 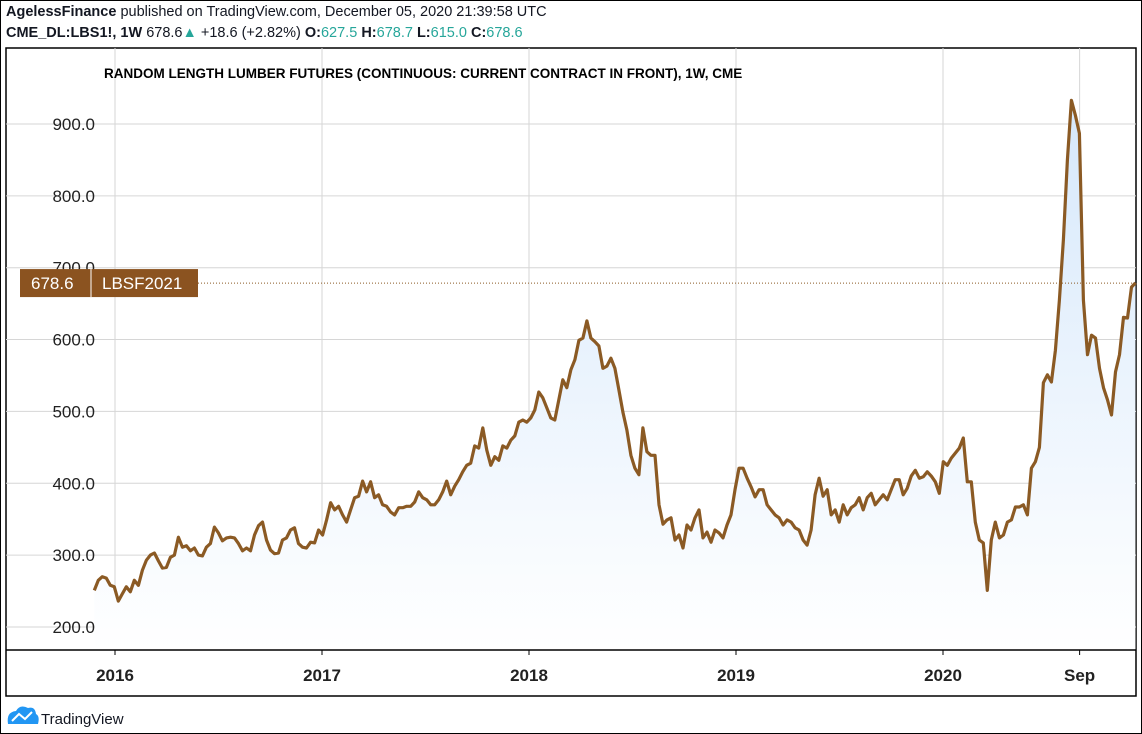 I want to click on tradingview-brand: TradingView, so click(x=82, y=719).